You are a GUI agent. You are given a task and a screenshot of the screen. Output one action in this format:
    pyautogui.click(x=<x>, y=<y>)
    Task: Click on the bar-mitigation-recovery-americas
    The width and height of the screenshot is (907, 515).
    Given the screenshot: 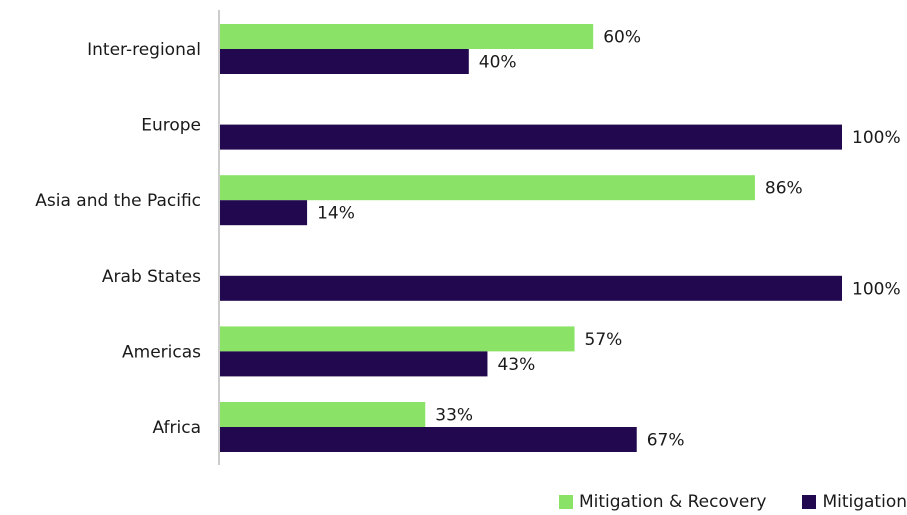 What is the action you would take?
    pyautogui.click(x=397, y=339)
    